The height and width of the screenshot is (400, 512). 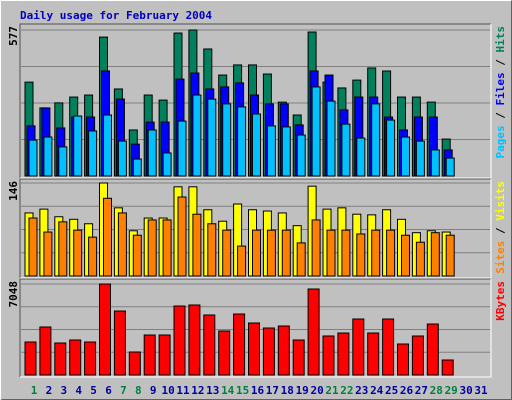 What do you see at coordinates (34, 390) in the screenshot?
I see `x-tick-label: 1` at bounding box center [34, 390].